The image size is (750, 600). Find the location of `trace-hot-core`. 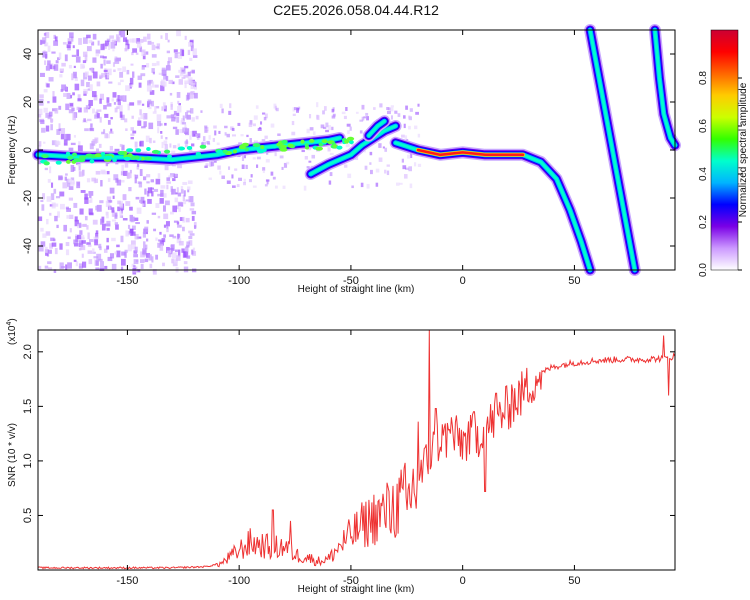

trace-hot-core is located at coordinates (470, 152).